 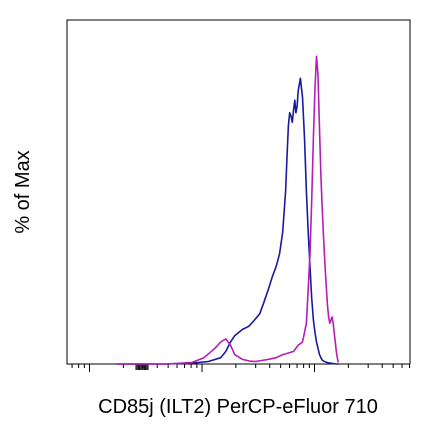 What do you see at coordinates (241, 368) in the screenshot?
I see `x-axis-ticks` at bounding box center [241, 368].